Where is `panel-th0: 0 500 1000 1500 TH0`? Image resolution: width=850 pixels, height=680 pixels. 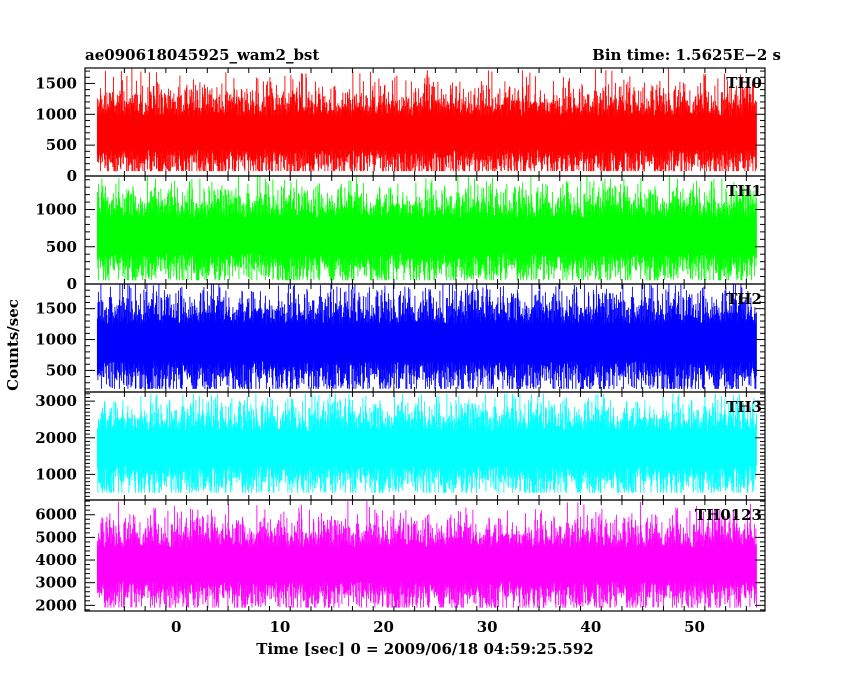
panel-th0: 0 500 1000 1500 TH0 is located at coordinates (400, 126).